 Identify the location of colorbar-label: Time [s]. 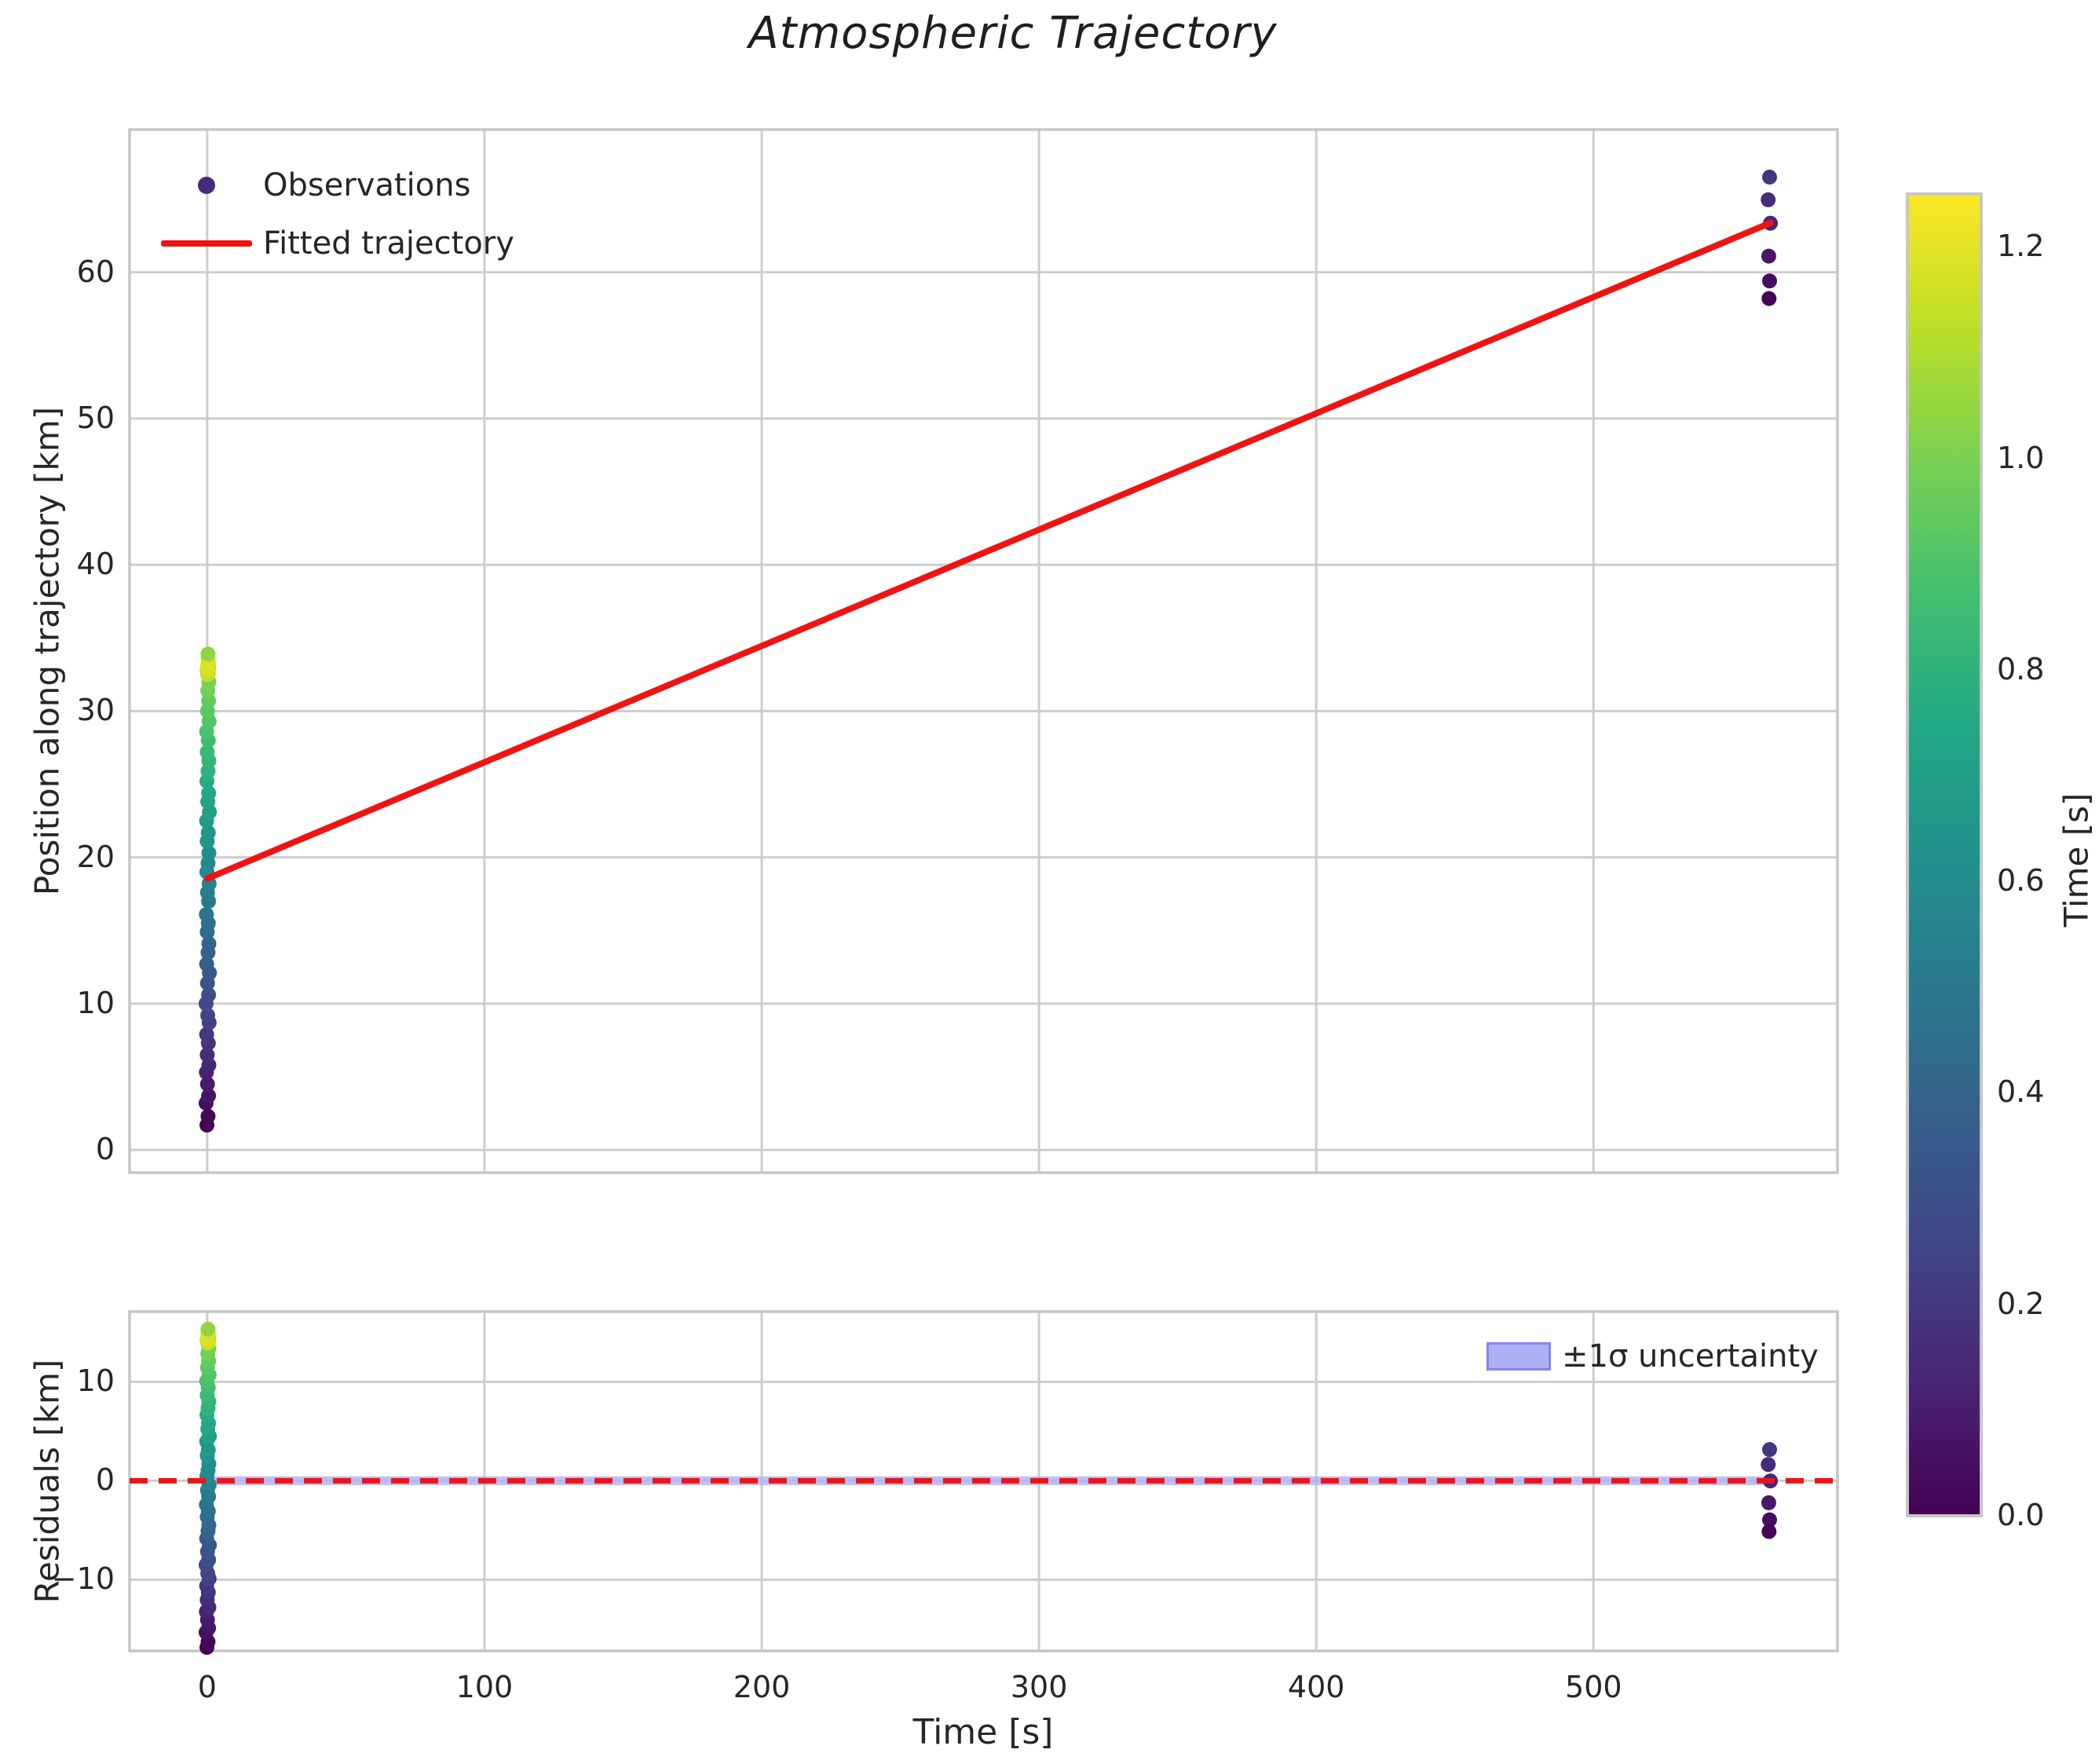
(2076, 860).